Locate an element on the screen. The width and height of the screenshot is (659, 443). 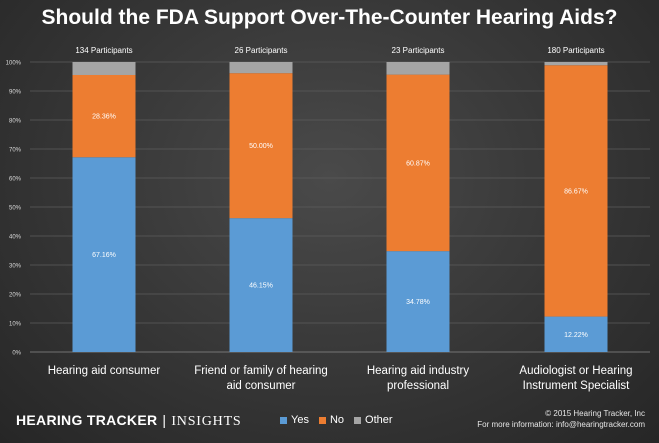
footer-copyright: © 2015 Hearing Tracker, Inc is located at coordinates (595, 413).